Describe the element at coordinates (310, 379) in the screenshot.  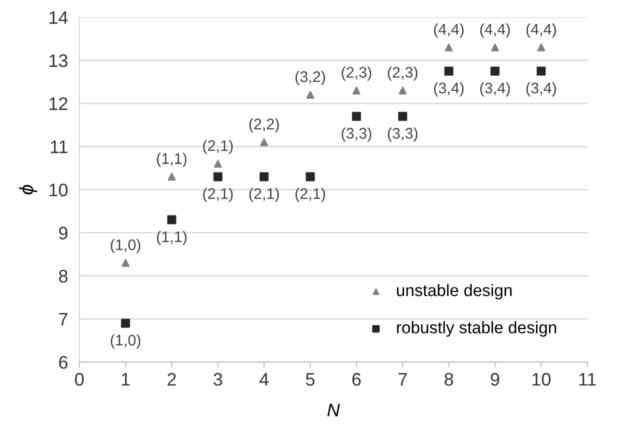
I see `x-tick-label: 5` at that location.